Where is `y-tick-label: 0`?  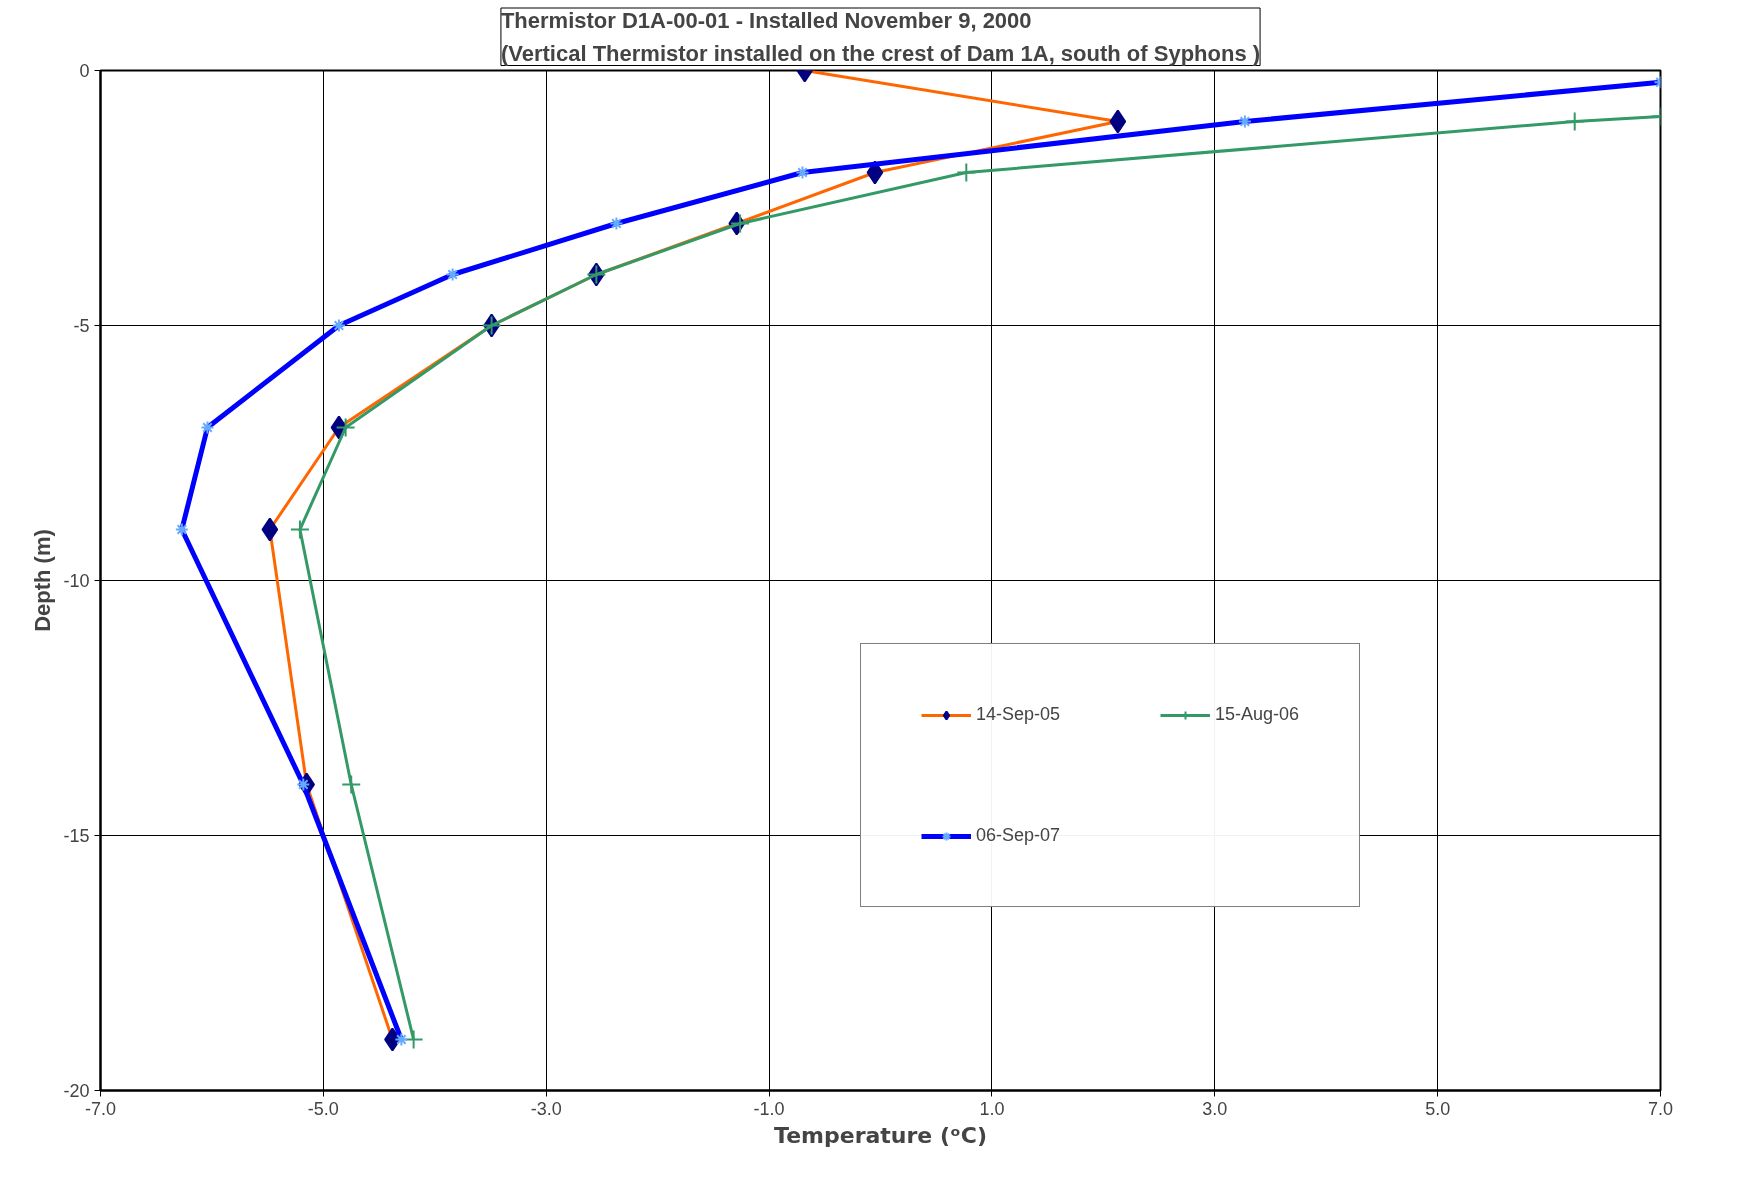
y-tick-label: 0 is located at coordinates (84, 71).